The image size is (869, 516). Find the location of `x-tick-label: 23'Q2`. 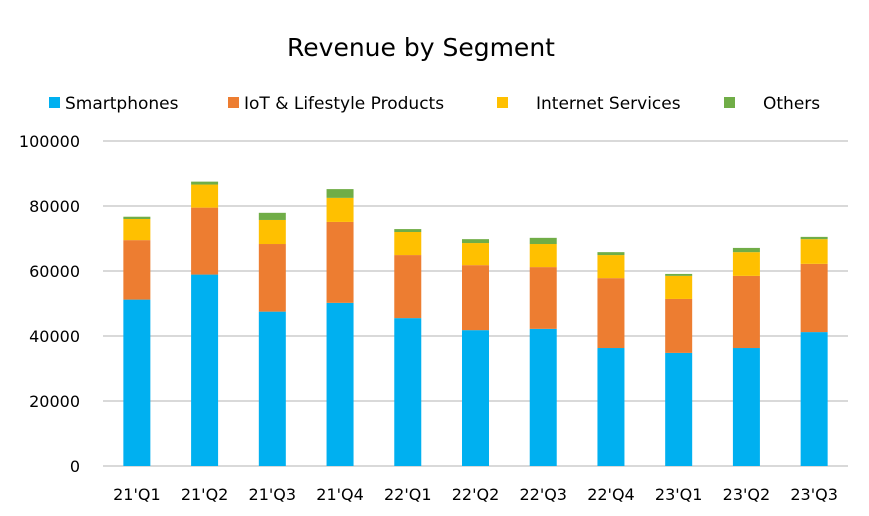

x-tick-label: 23'Q2 is located at coordinates (747, 494).